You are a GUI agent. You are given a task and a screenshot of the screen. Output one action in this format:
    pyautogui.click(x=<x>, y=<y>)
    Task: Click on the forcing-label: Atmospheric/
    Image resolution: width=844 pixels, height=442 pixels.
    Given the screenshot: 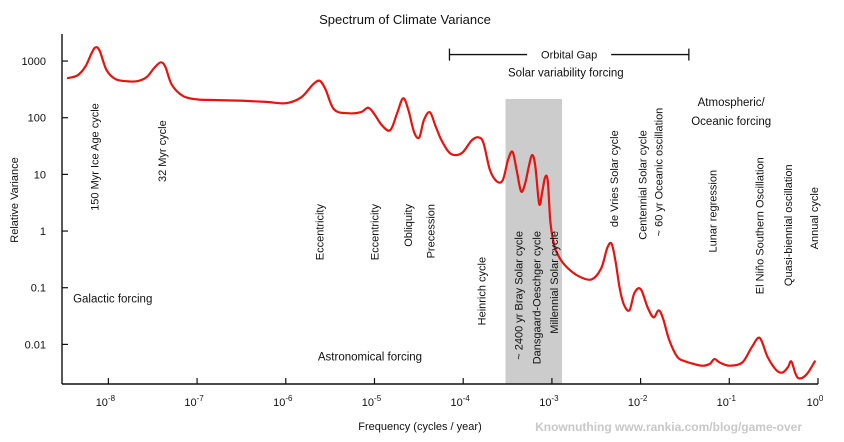 What is the action you would take?
    pyautogui.click(x=732, y=103)
    